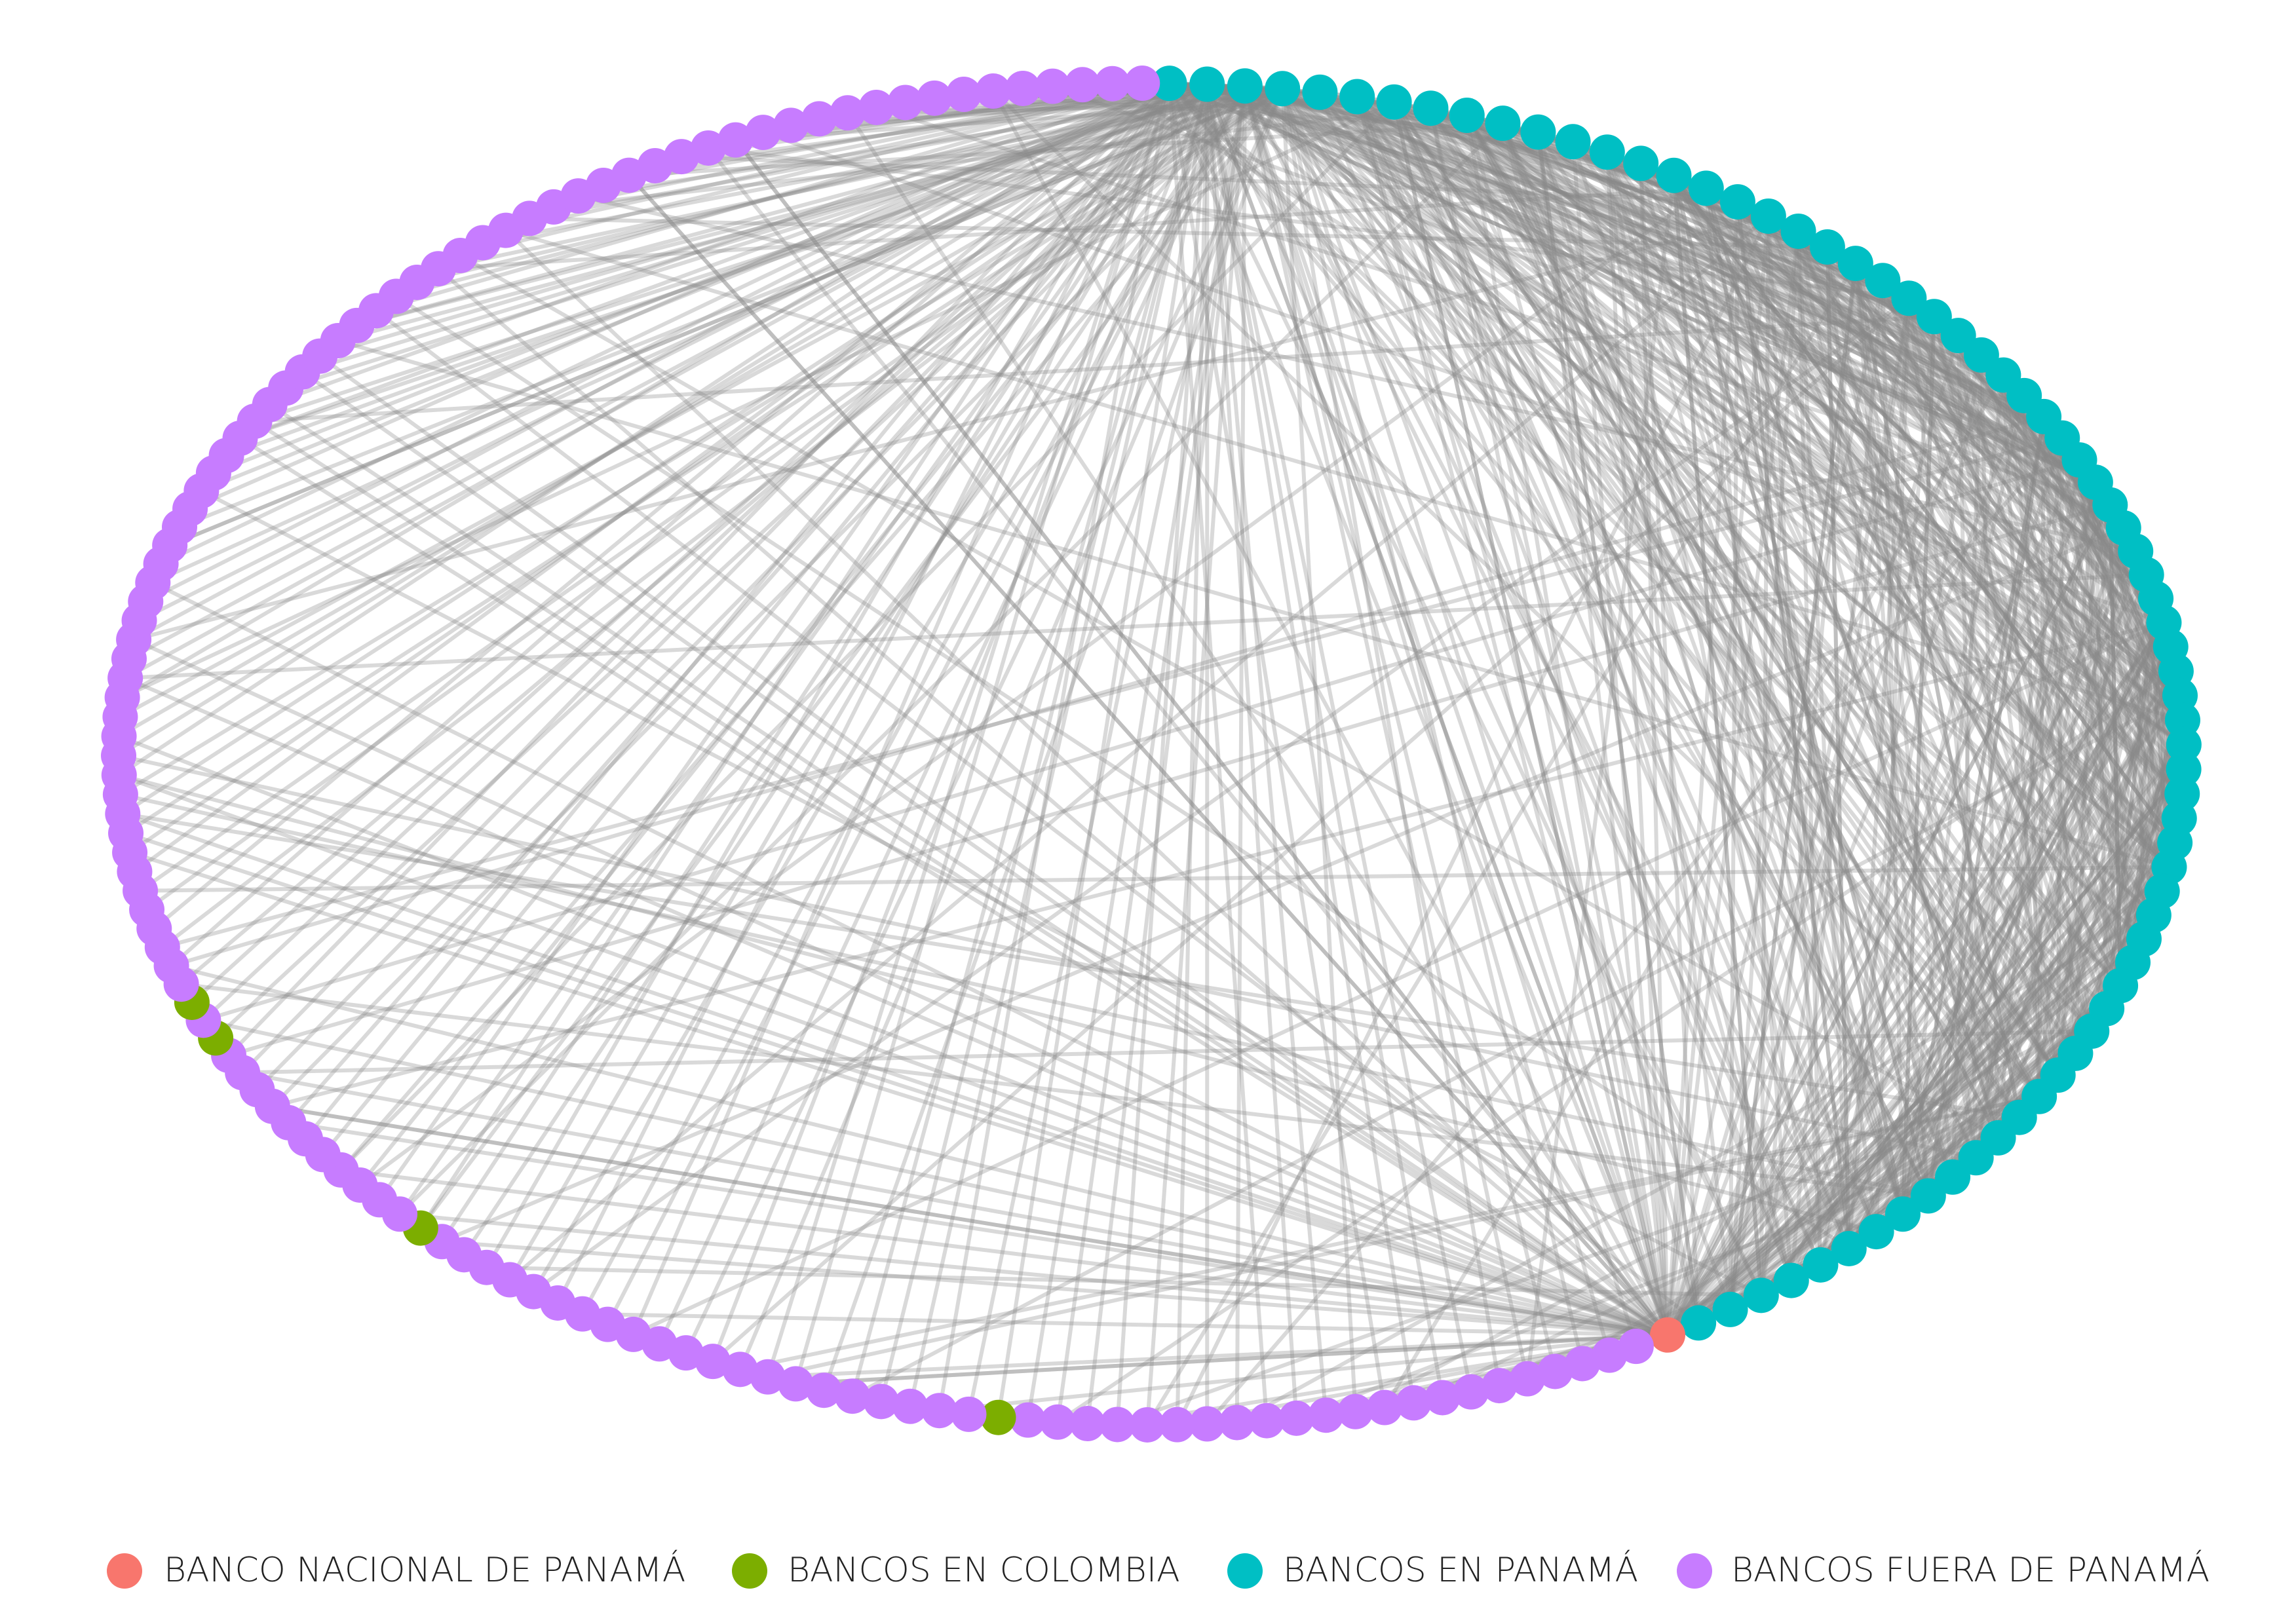 The image size is (2296, 1624). Describe the element at coordinates (1460, 1570) in the screenshot. I see `legend-label: BANCOS EN PANAMÁ` at that location.